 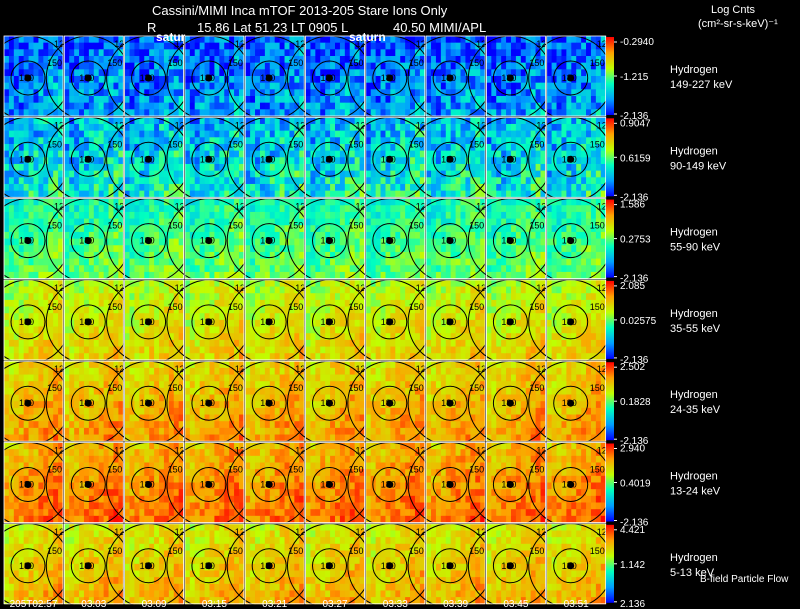 I want to click on contour-label-150: 150, so click(x=356, y=63).